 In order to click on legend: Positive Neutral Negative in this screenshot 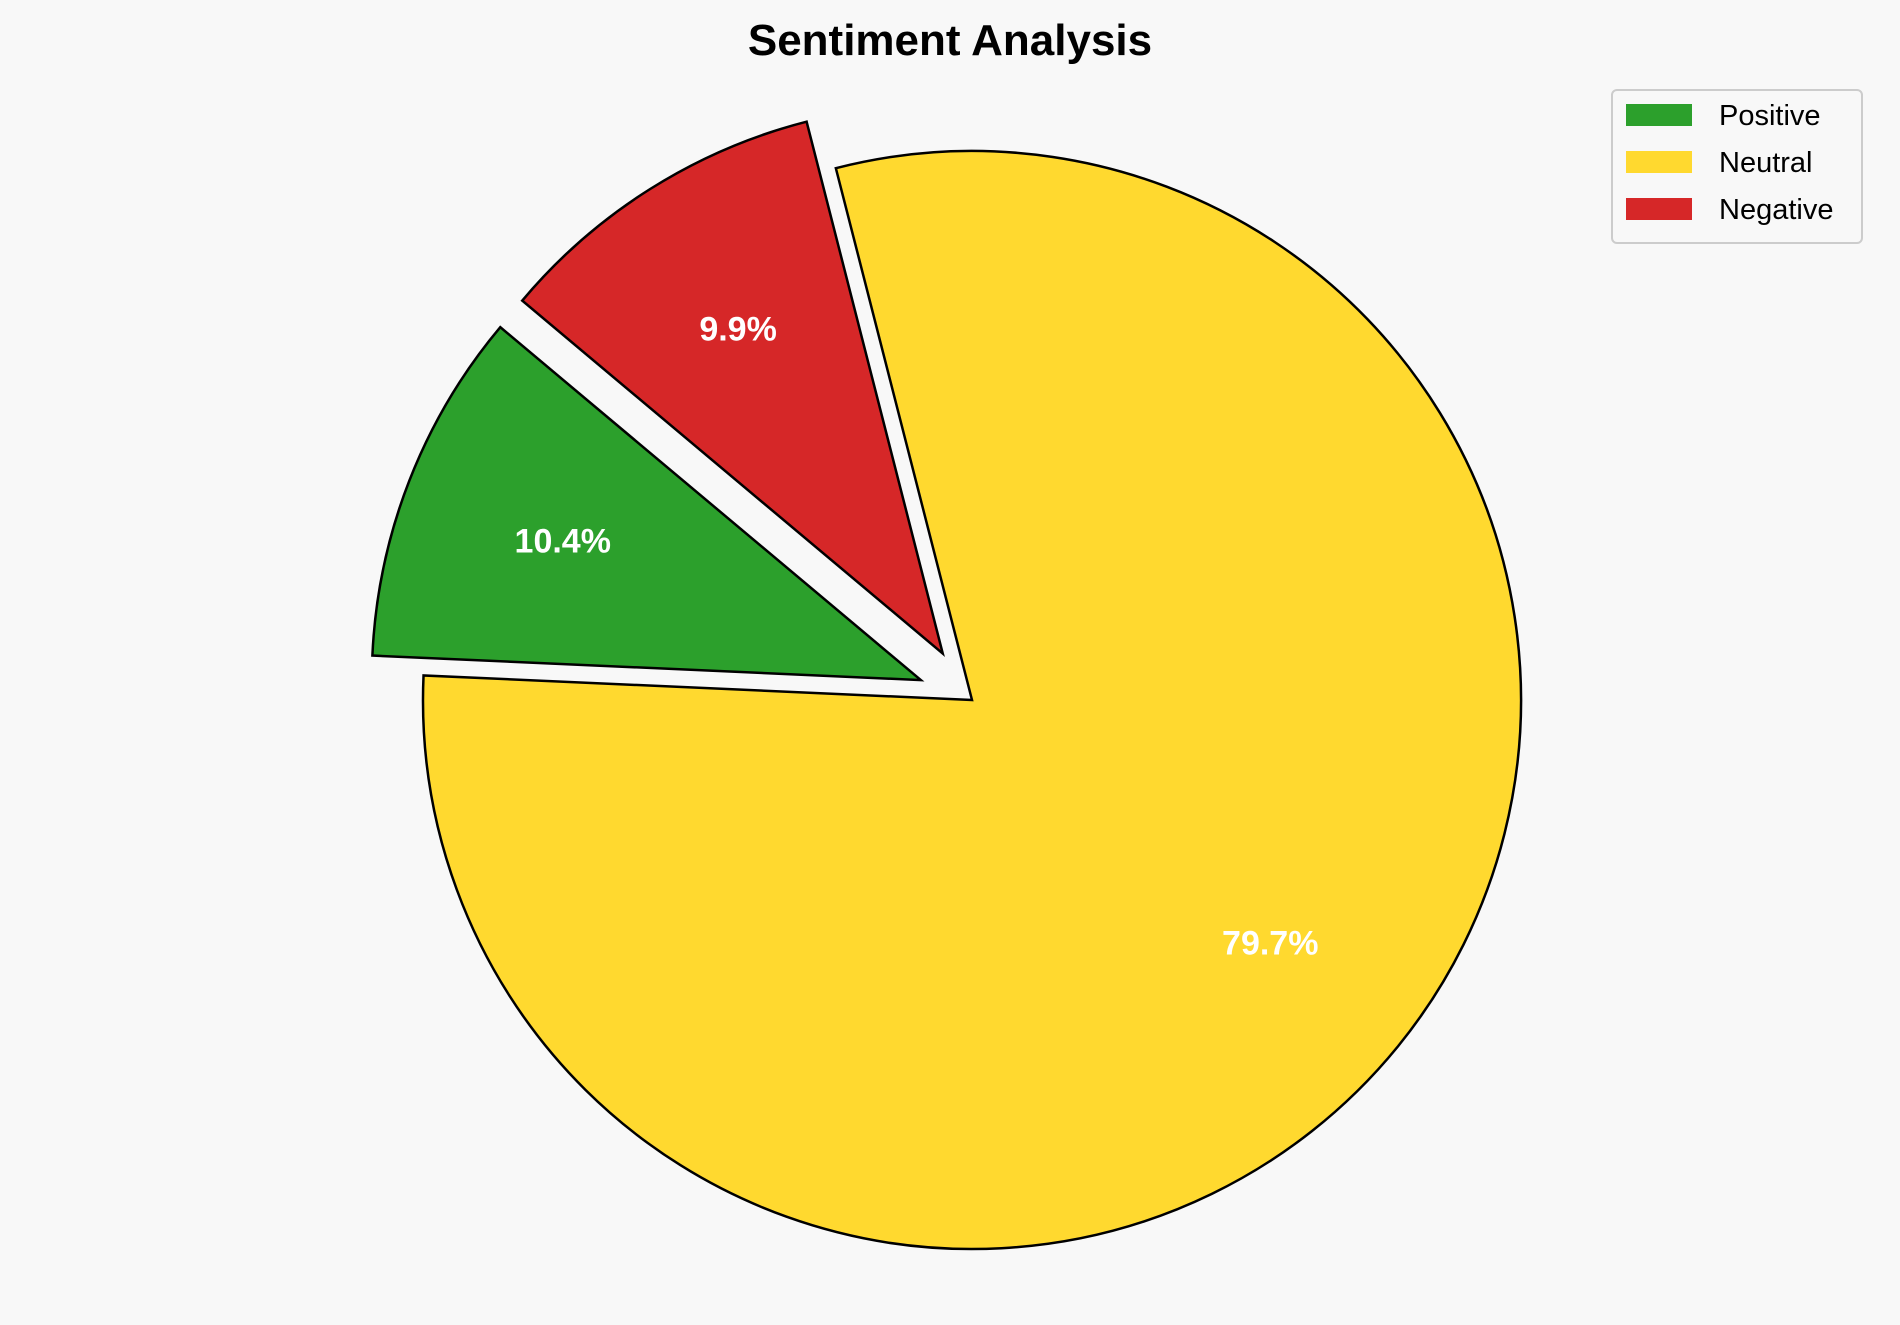, I will do `click(1737, 166)`.